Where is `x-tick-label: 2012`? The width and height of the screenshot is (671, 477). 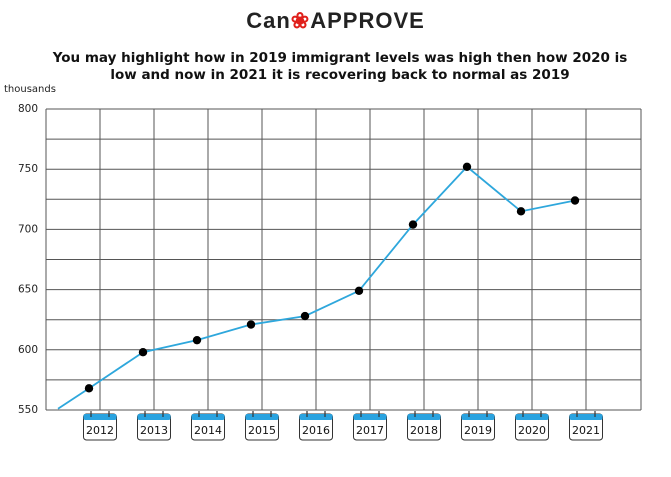
x-tick-label: 2012 is located at coordinates (100, 426).